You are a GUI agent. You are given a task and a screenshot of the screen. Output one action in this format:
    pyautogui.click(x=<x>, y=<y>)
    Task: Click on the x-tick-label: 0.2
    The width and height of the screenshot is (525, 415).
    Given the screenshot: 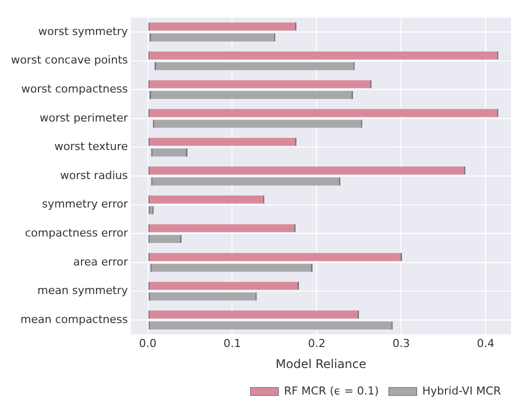 What is the action you would take?
    pyautogui.click(x=317, y=343)
    